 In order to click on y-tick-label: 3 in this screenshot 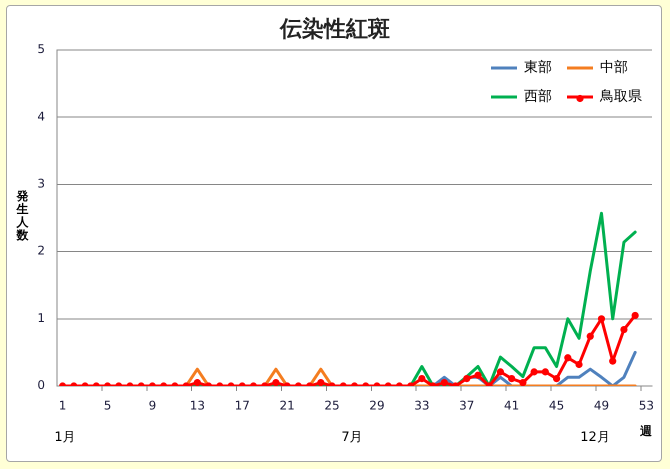, I will do `click(41, 183)`.